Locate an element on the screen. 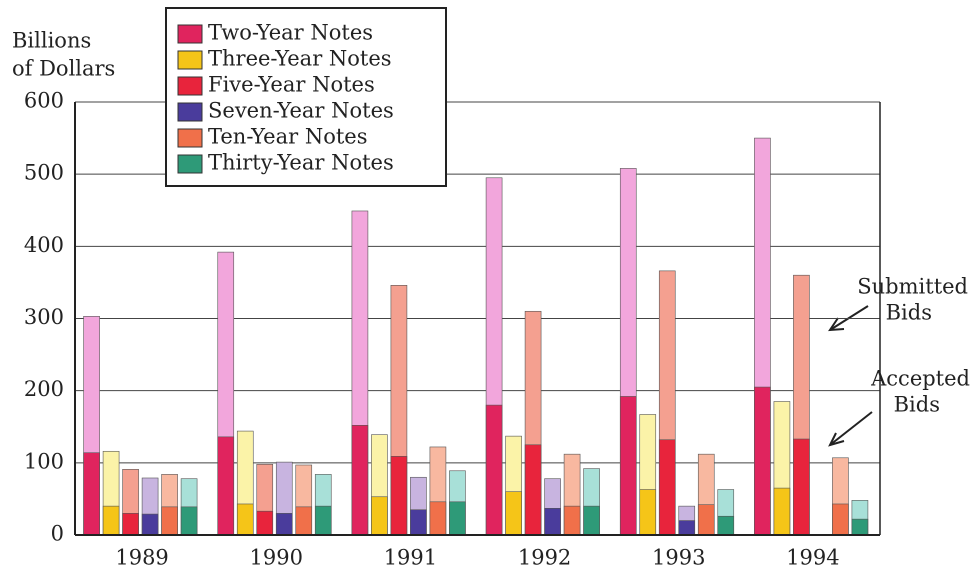 This screenshot has width=974, height=575. x-tick-label: 1991 is located at coordinates (410, 558).